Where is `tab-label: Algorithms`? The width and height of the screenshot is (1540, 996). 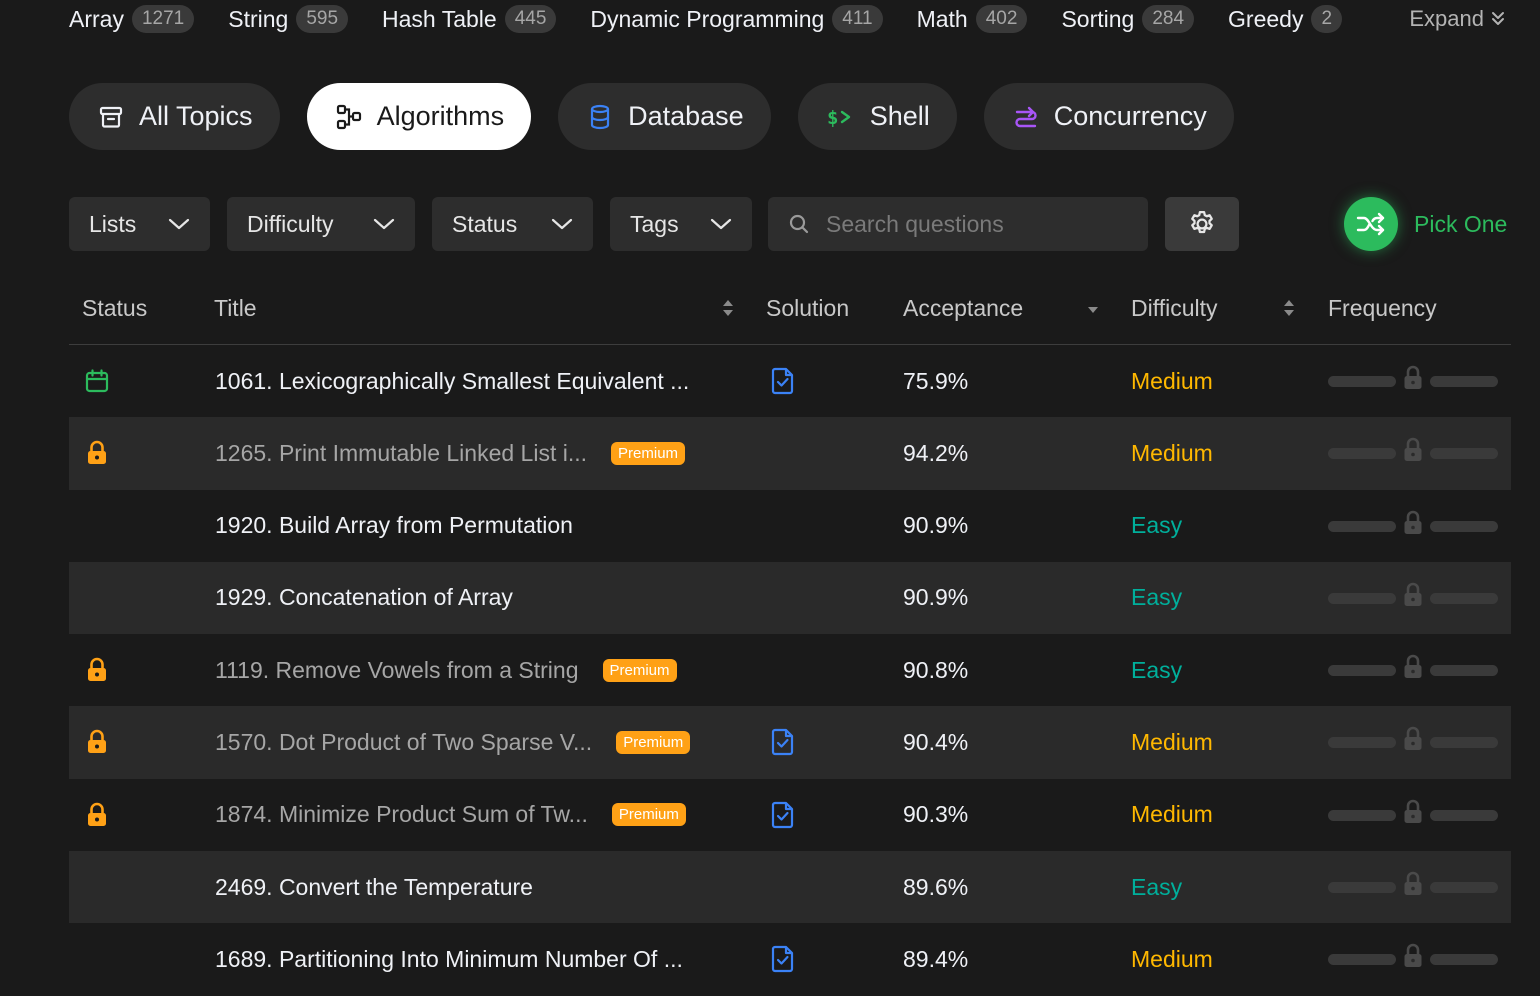
tab-label: Algorithms is located at coordinates (440, 116).